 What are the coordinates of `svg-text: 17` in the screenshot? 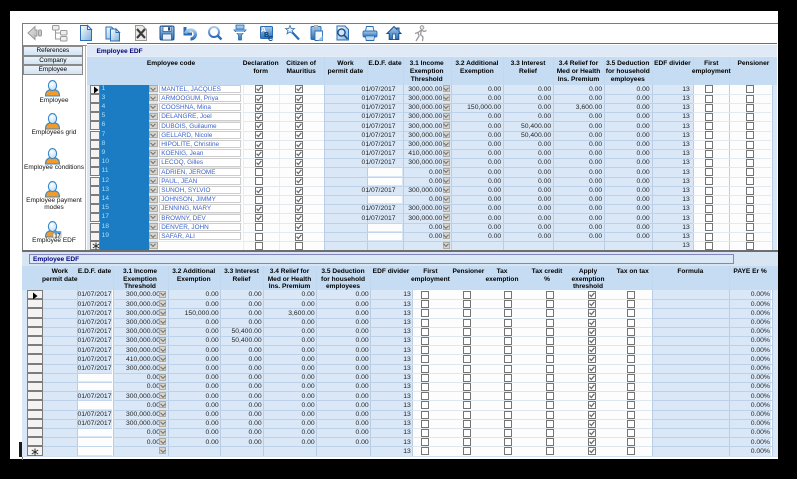 It's located at (57, 235).